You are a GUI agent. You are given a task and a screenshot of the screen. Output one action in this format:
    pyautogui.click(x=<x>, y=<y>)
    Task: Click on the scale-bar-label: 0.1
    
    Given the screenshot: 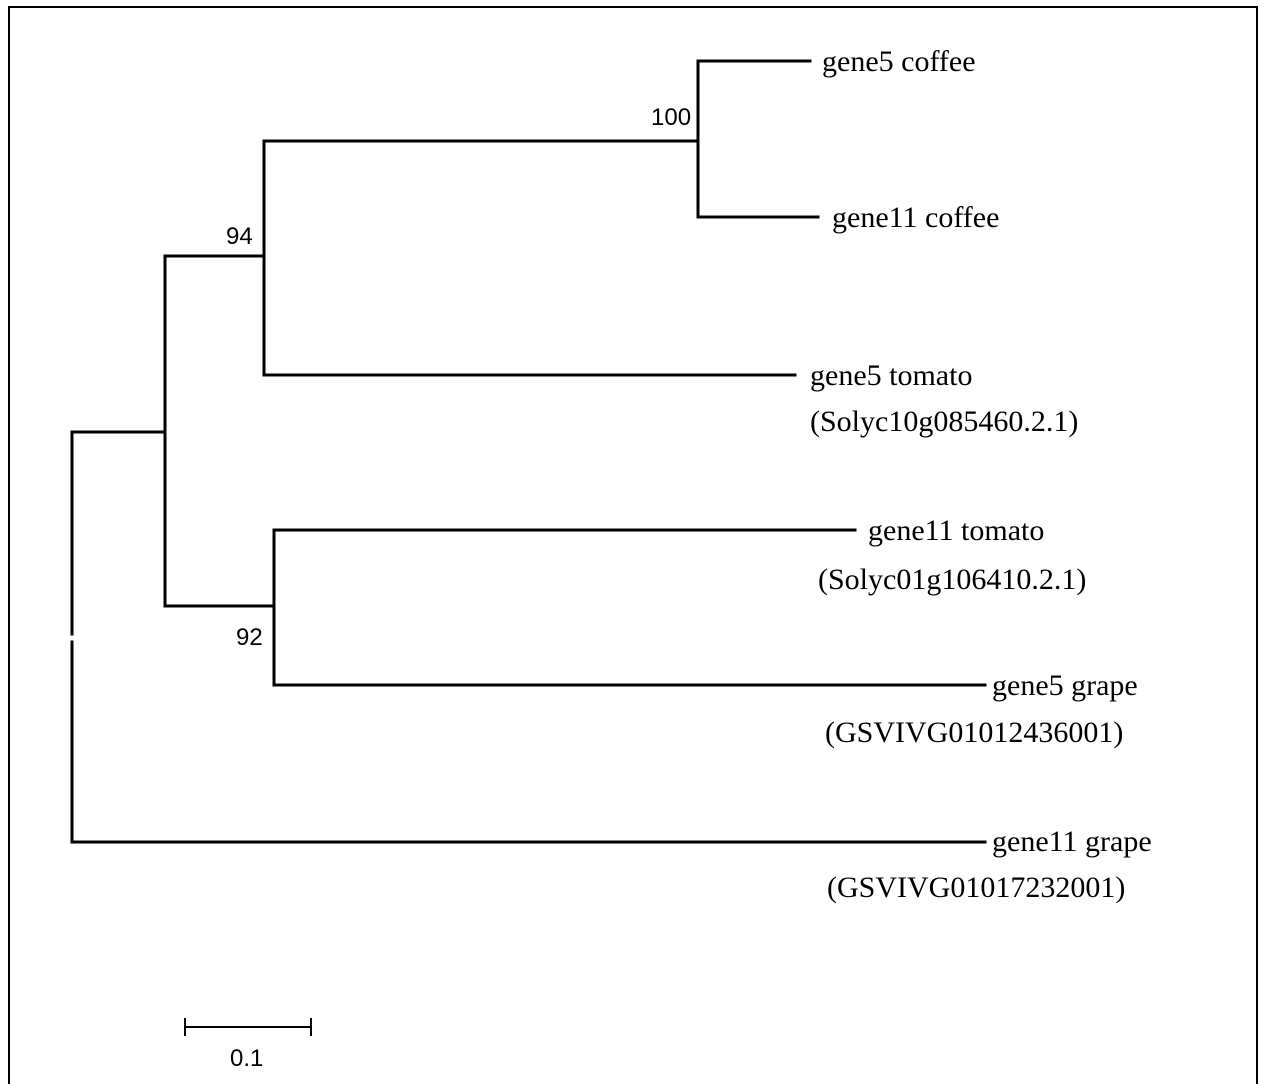 What is the action you would take?
    pyautogui.click(x=246, y=1058)
    